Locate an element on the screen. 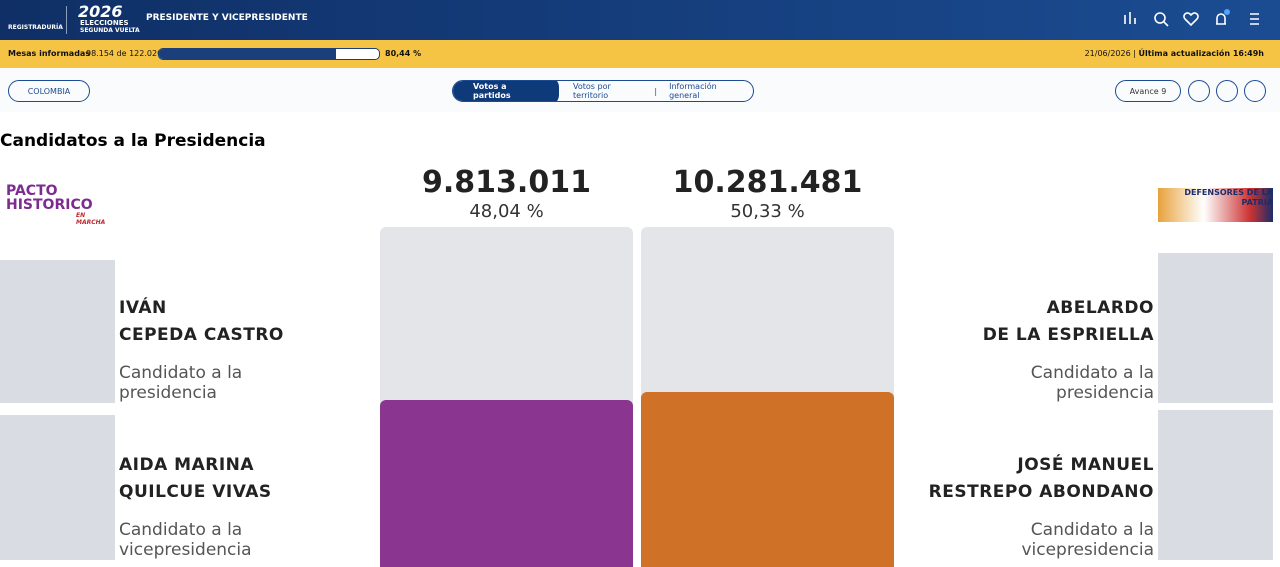 This screenshot has height=567, width=1280. name: QUILCUE VIVAS is located at coordinates (195, 492).